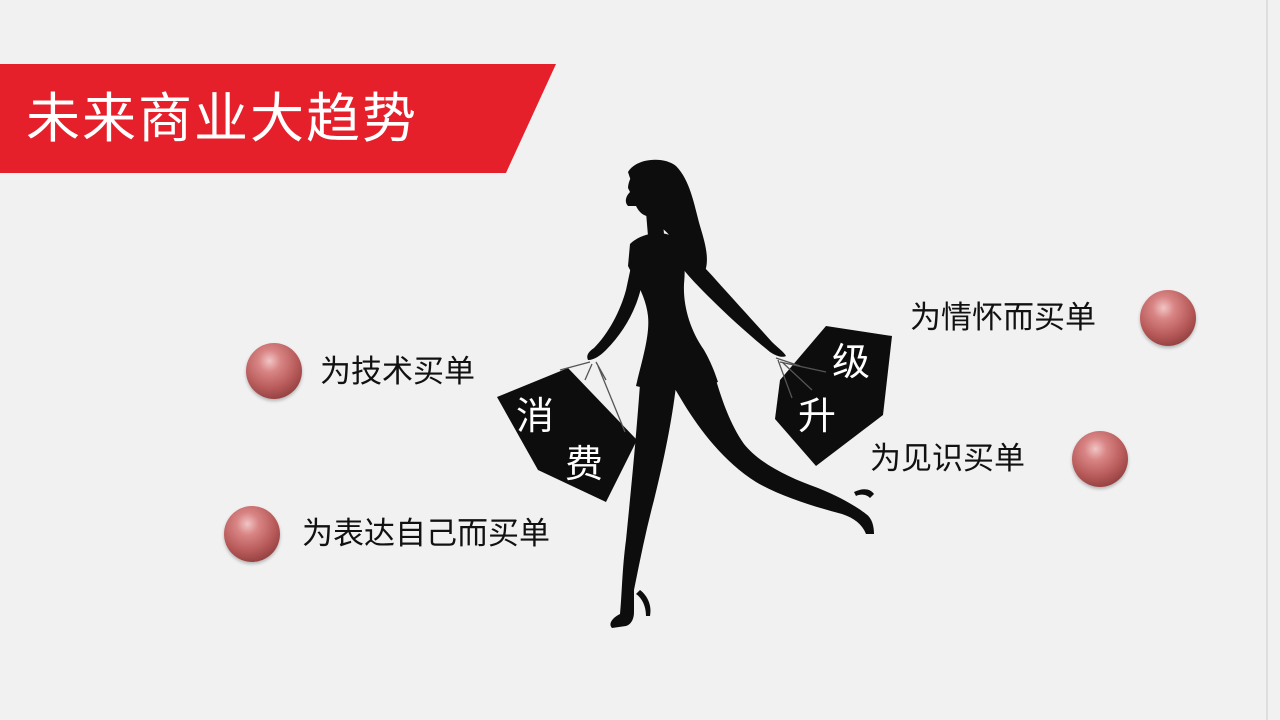  I want to click on dress, so click(673, 311).